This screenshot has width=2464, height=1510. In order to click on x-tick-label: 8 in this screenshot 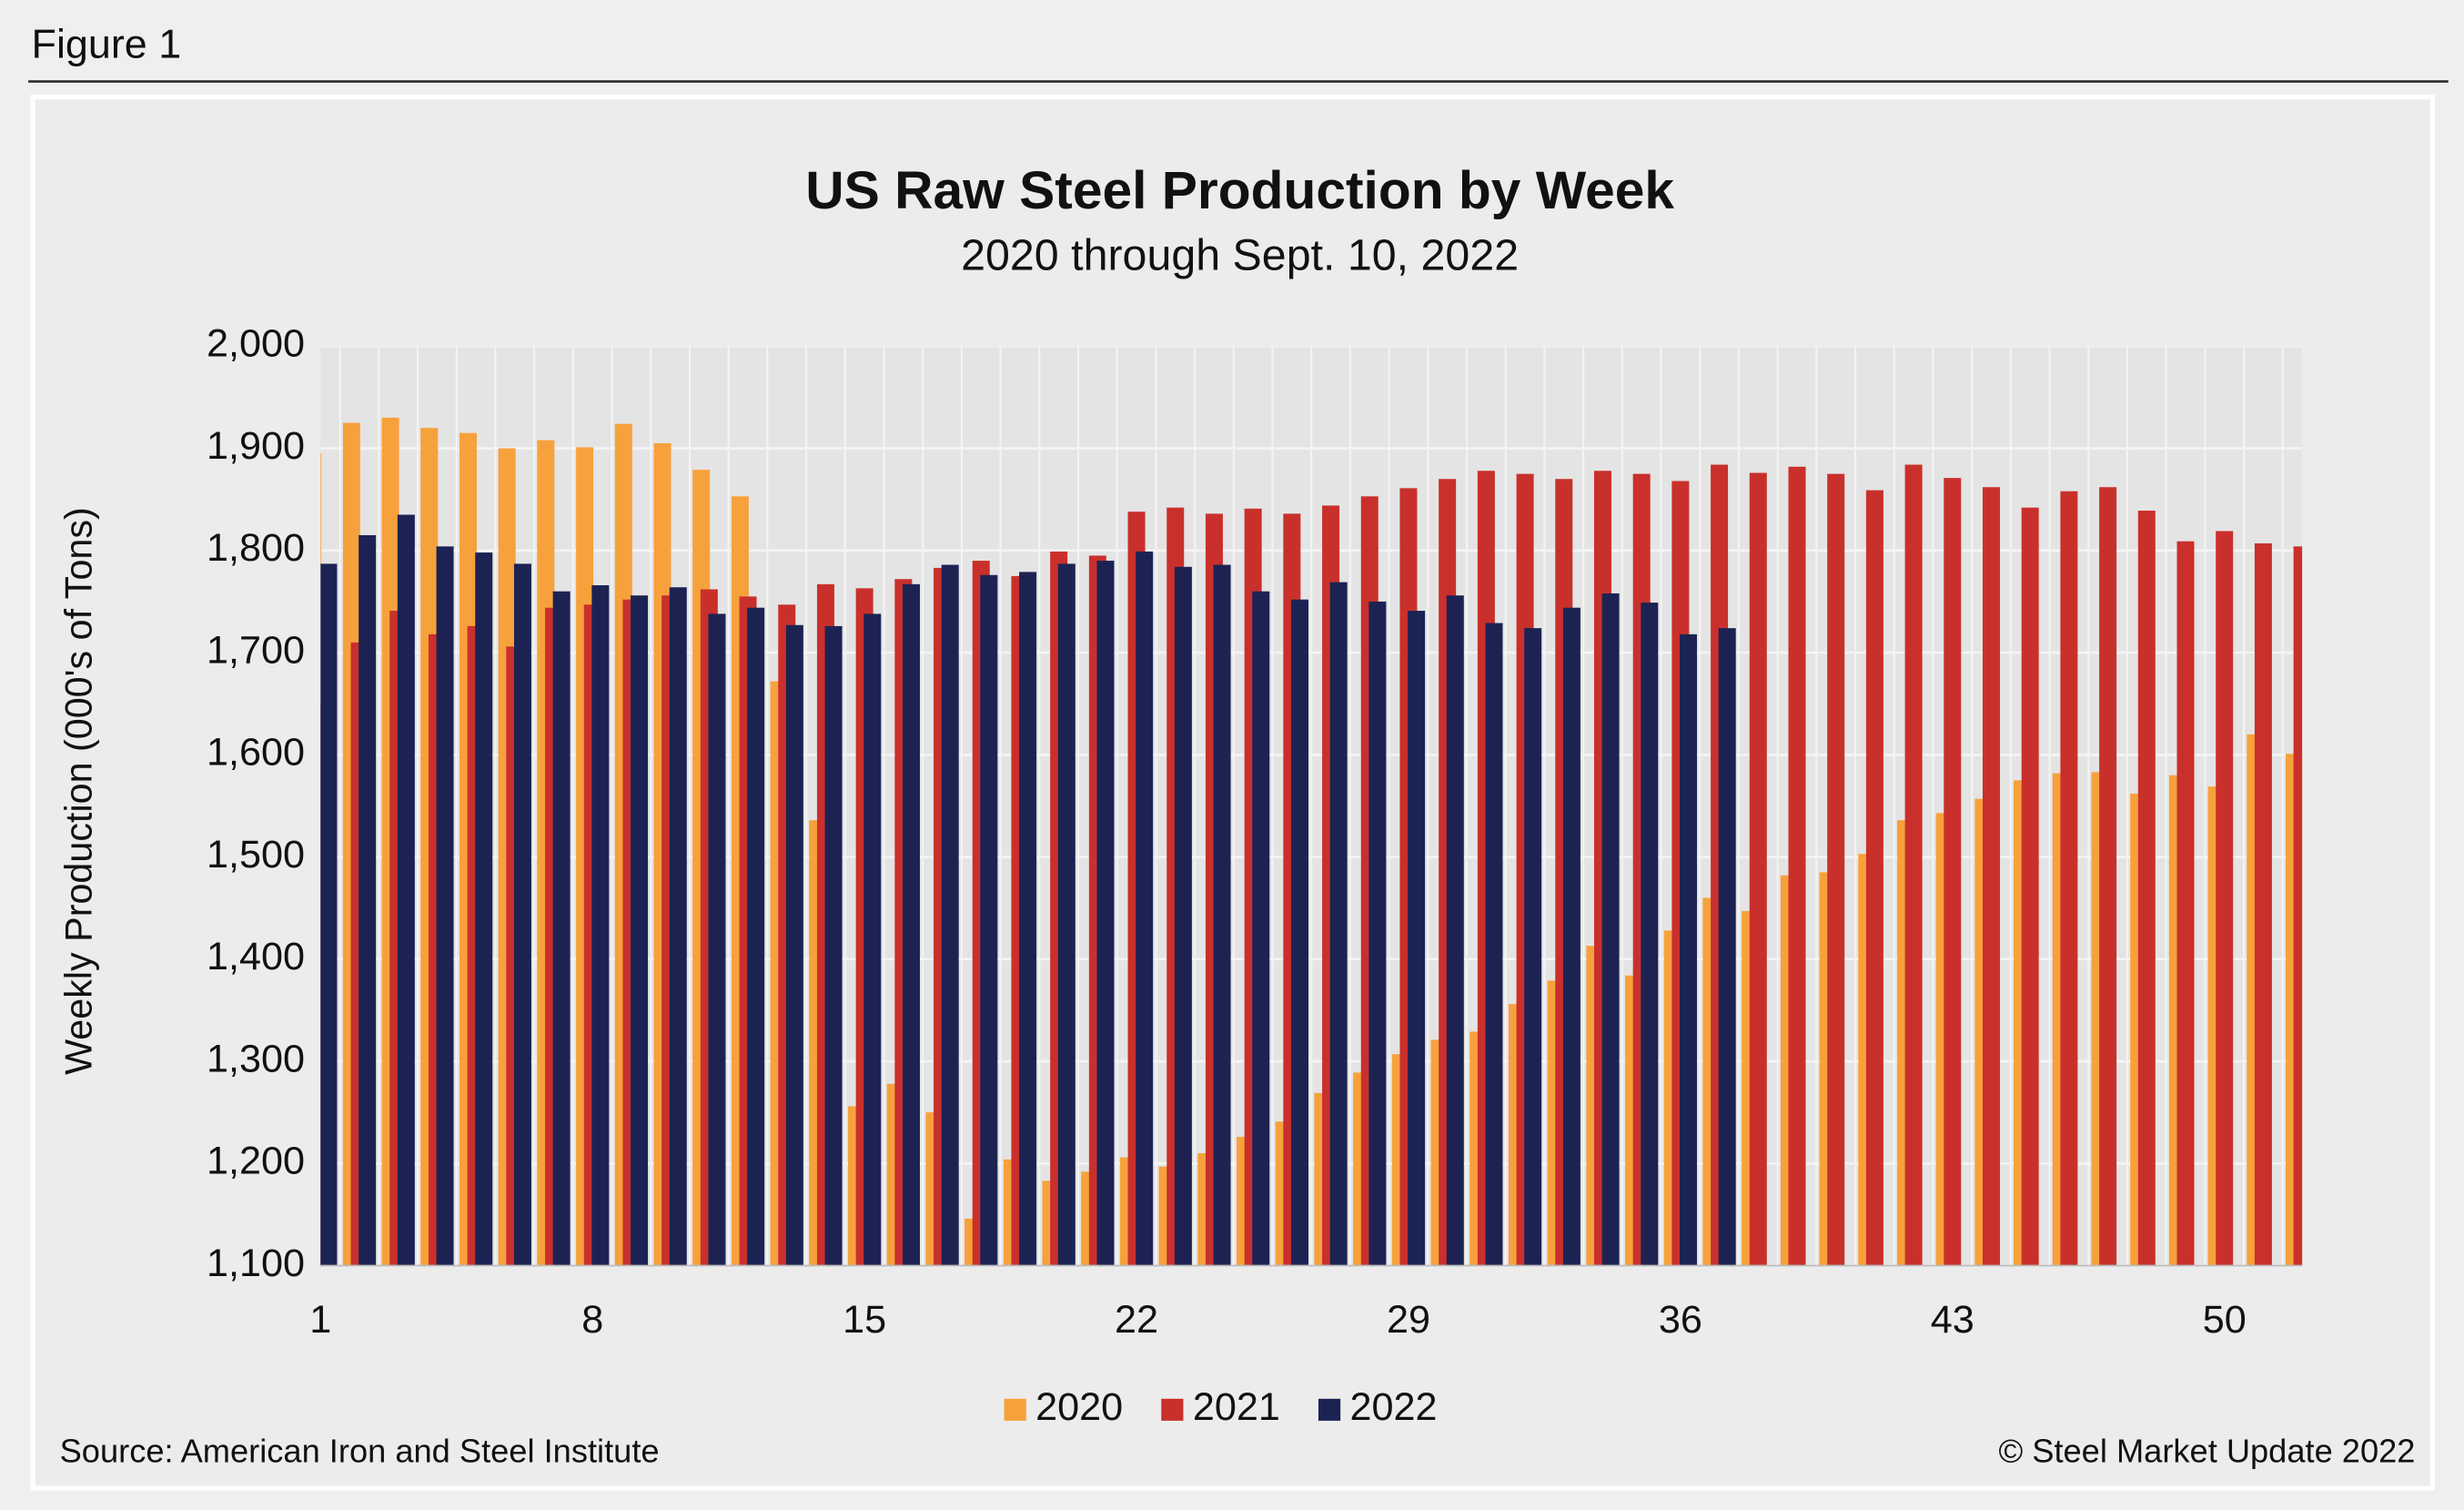, I will do `click(592, 1320)`.